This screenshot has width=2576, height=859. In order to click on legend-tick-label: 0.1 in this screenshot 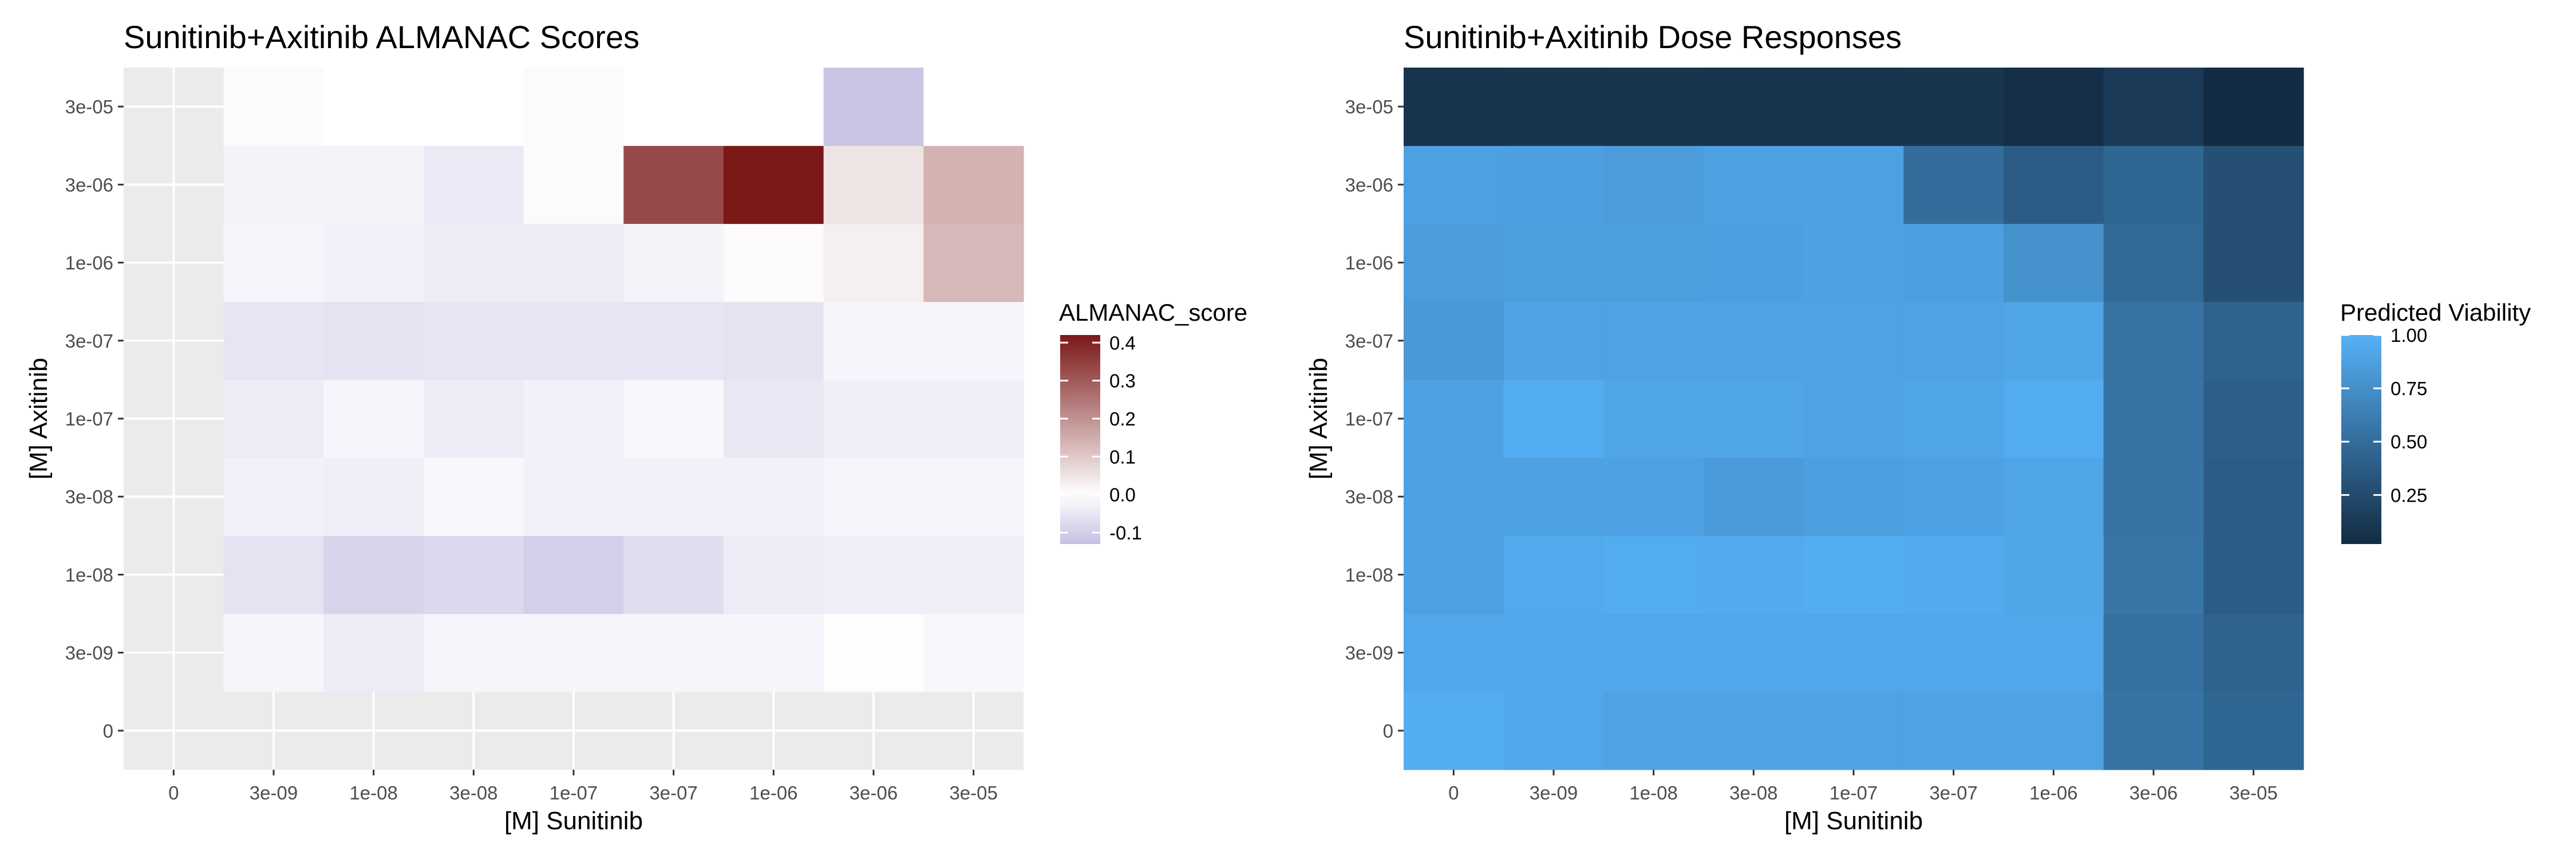, I will do `click(1122, 456)`.